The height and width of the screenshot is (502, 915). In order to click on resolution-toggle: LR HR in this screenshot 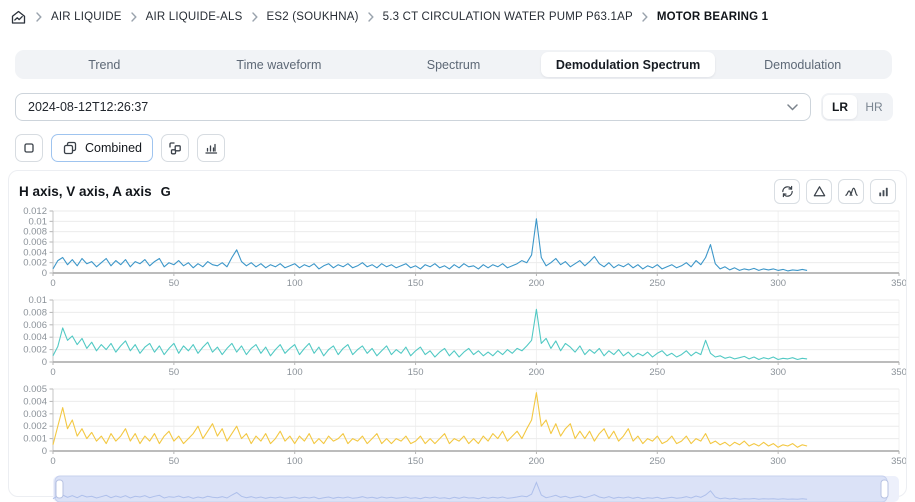, I will do `click(857, 107)`.